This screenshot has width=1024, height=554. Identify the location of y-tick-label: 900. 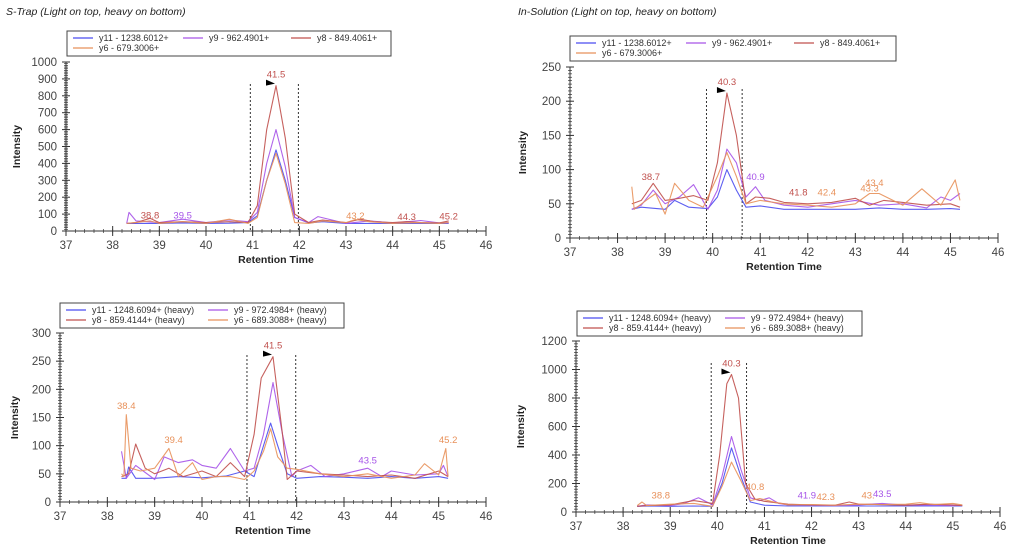
(47, 80).